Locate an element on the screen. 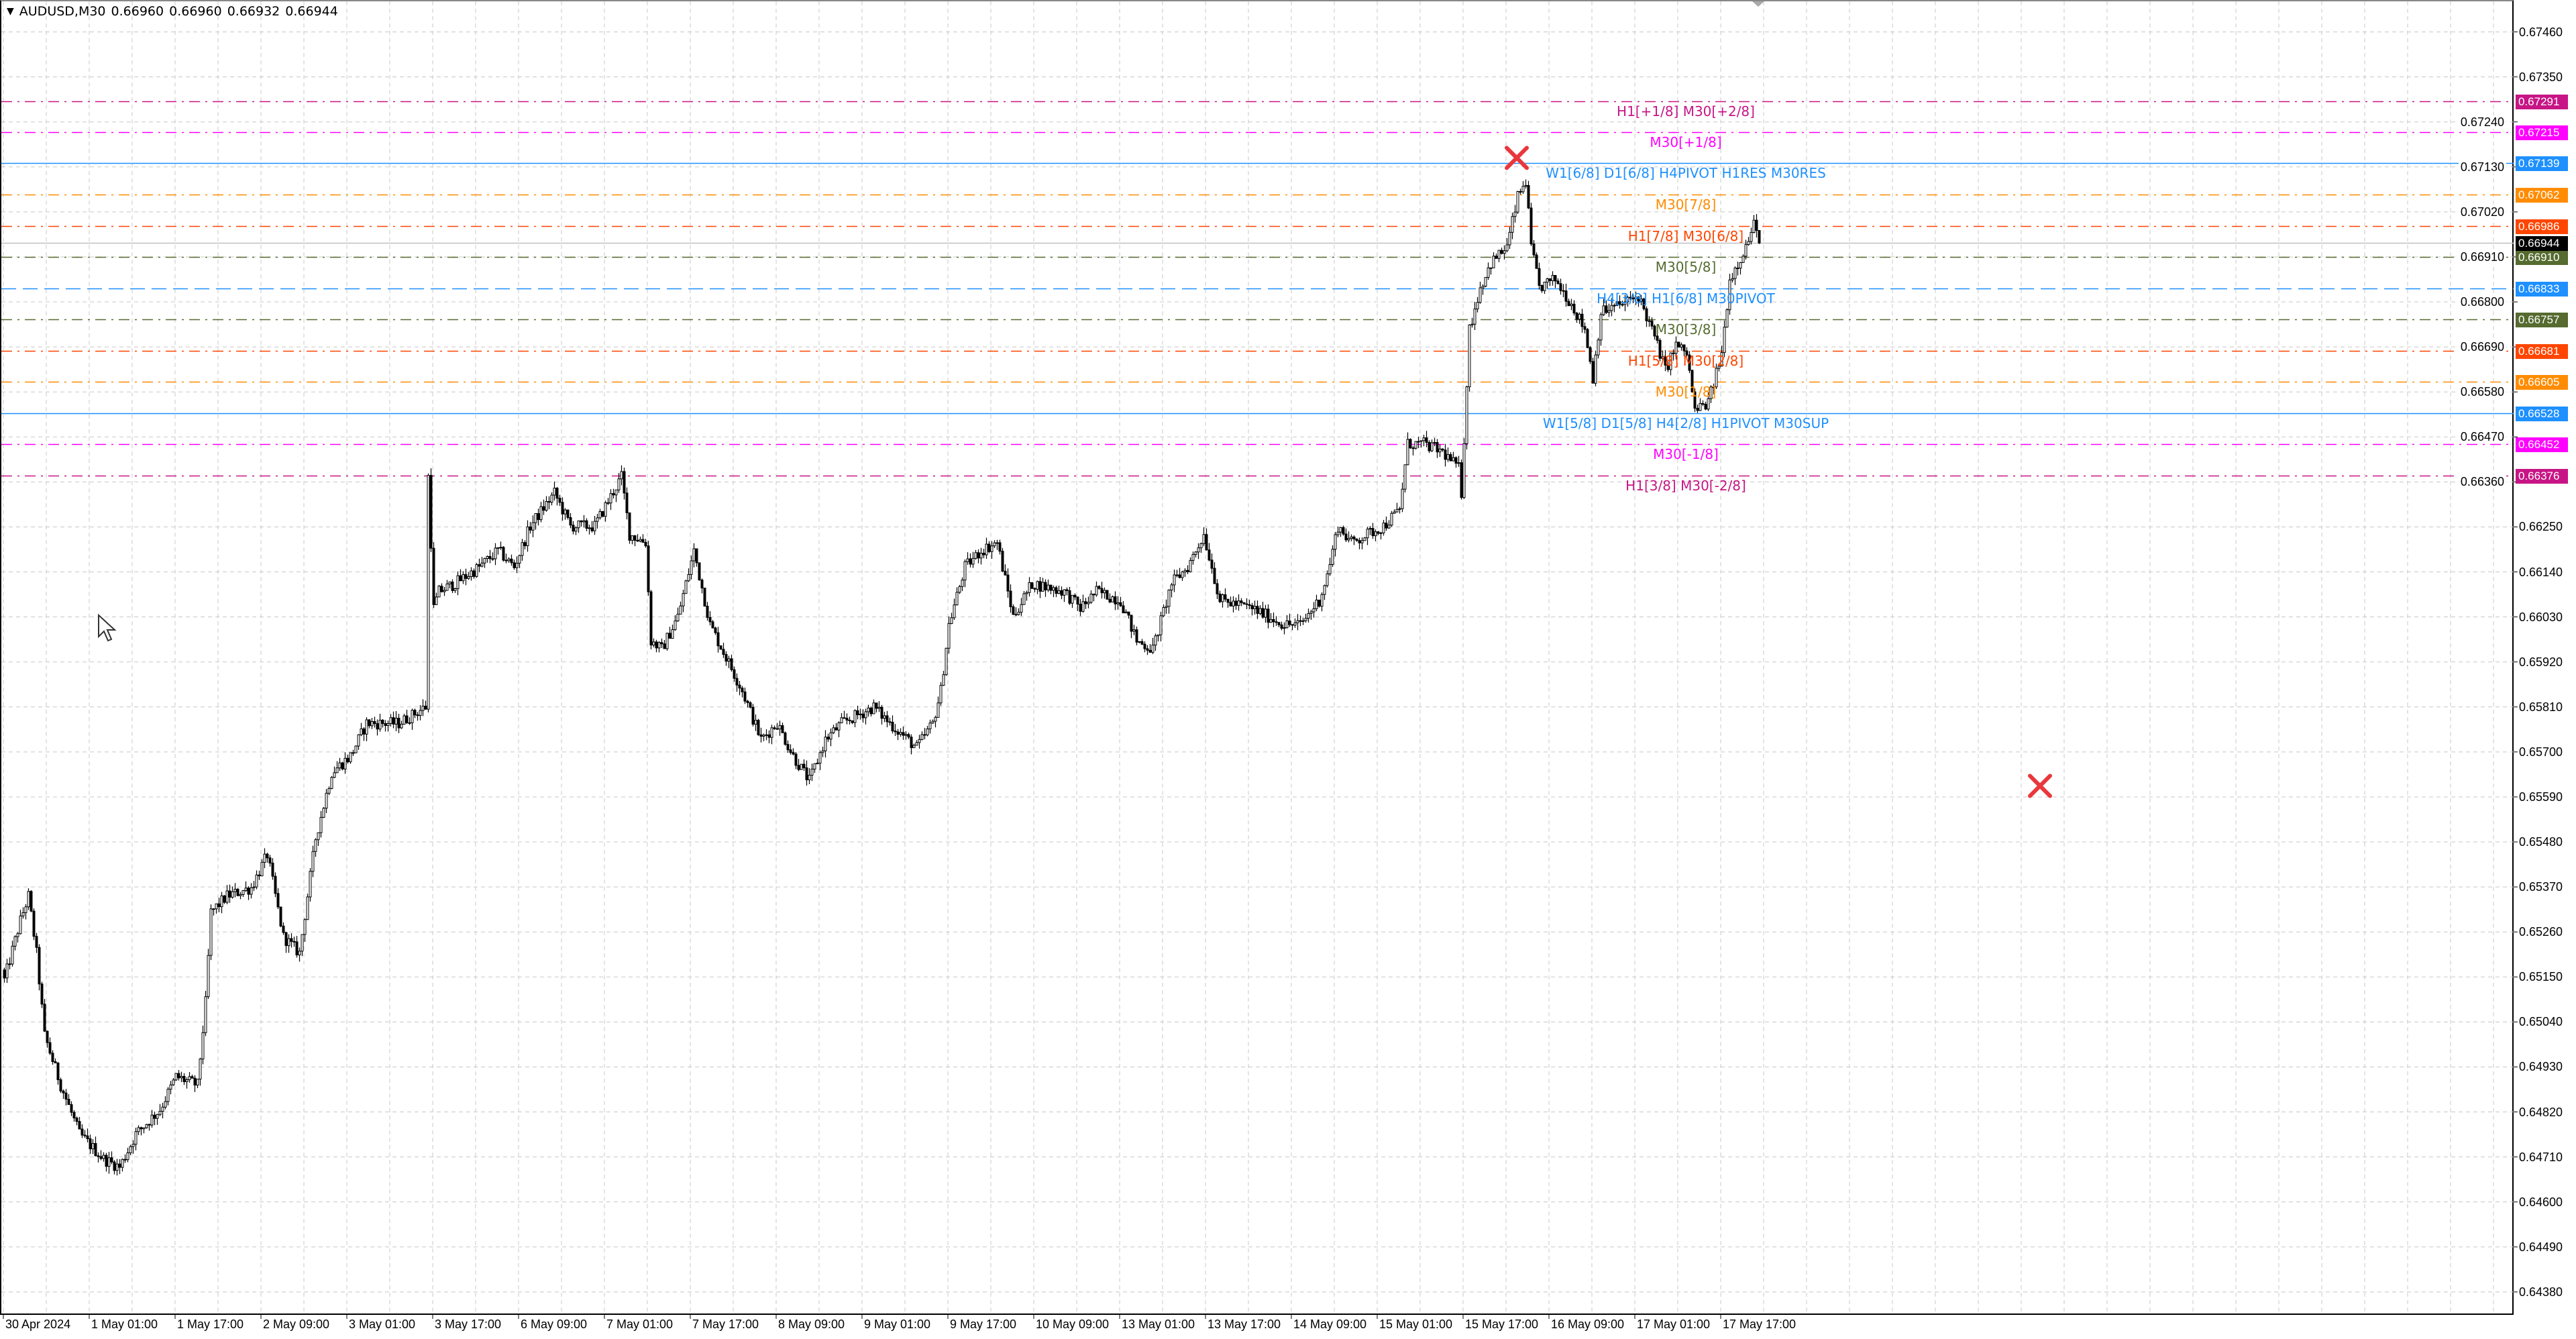 Image resolution: width=2576 pixels, height=1339 pixels. dropdown-triangle-icon: ▼ is located at coordinates (10, 11).